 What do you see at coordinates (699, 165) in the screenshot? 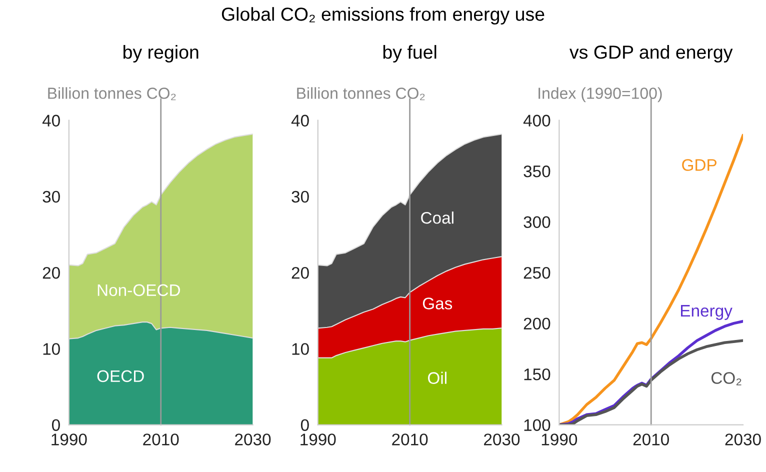
I see `series-label: GDP` at bounding box center [699, 165].